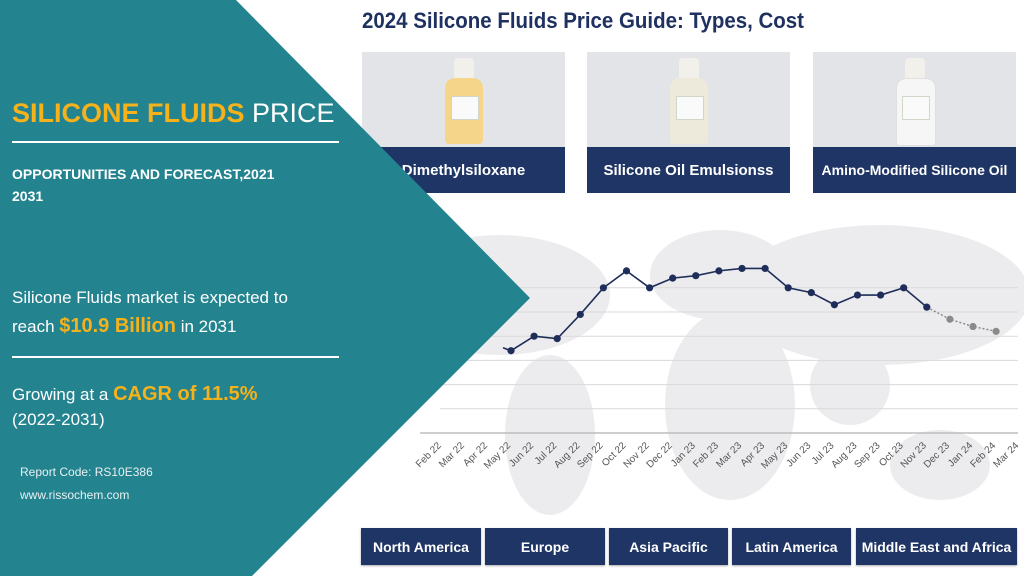 The image size is (1024, 576). I want to click on forecast-line, so click(961, 319).